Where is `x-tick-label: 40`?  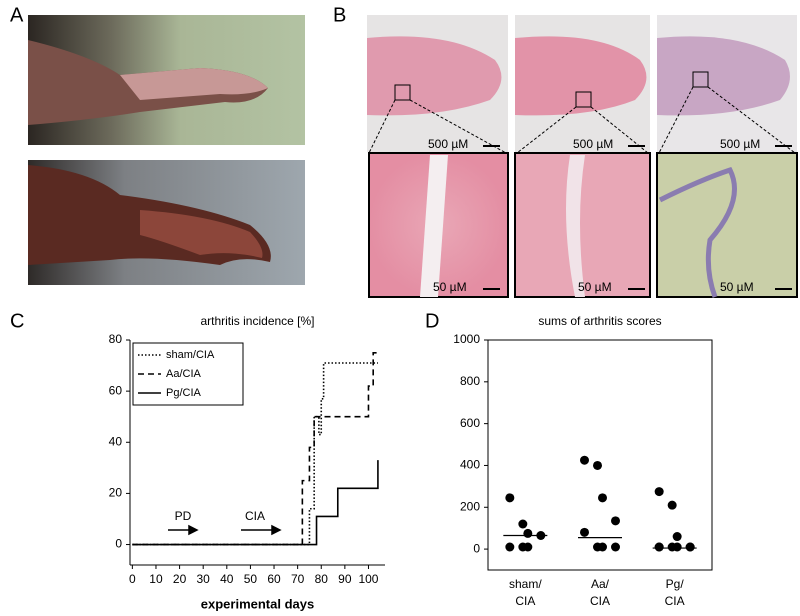 x-tick-label: 40 is located at coordinates (227, 579).